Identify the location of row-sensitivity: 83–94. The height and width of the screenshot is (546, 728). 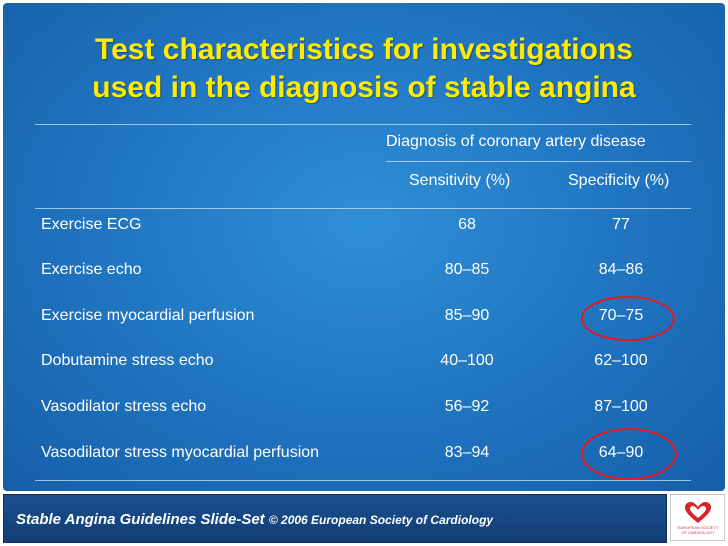
(467, 452).